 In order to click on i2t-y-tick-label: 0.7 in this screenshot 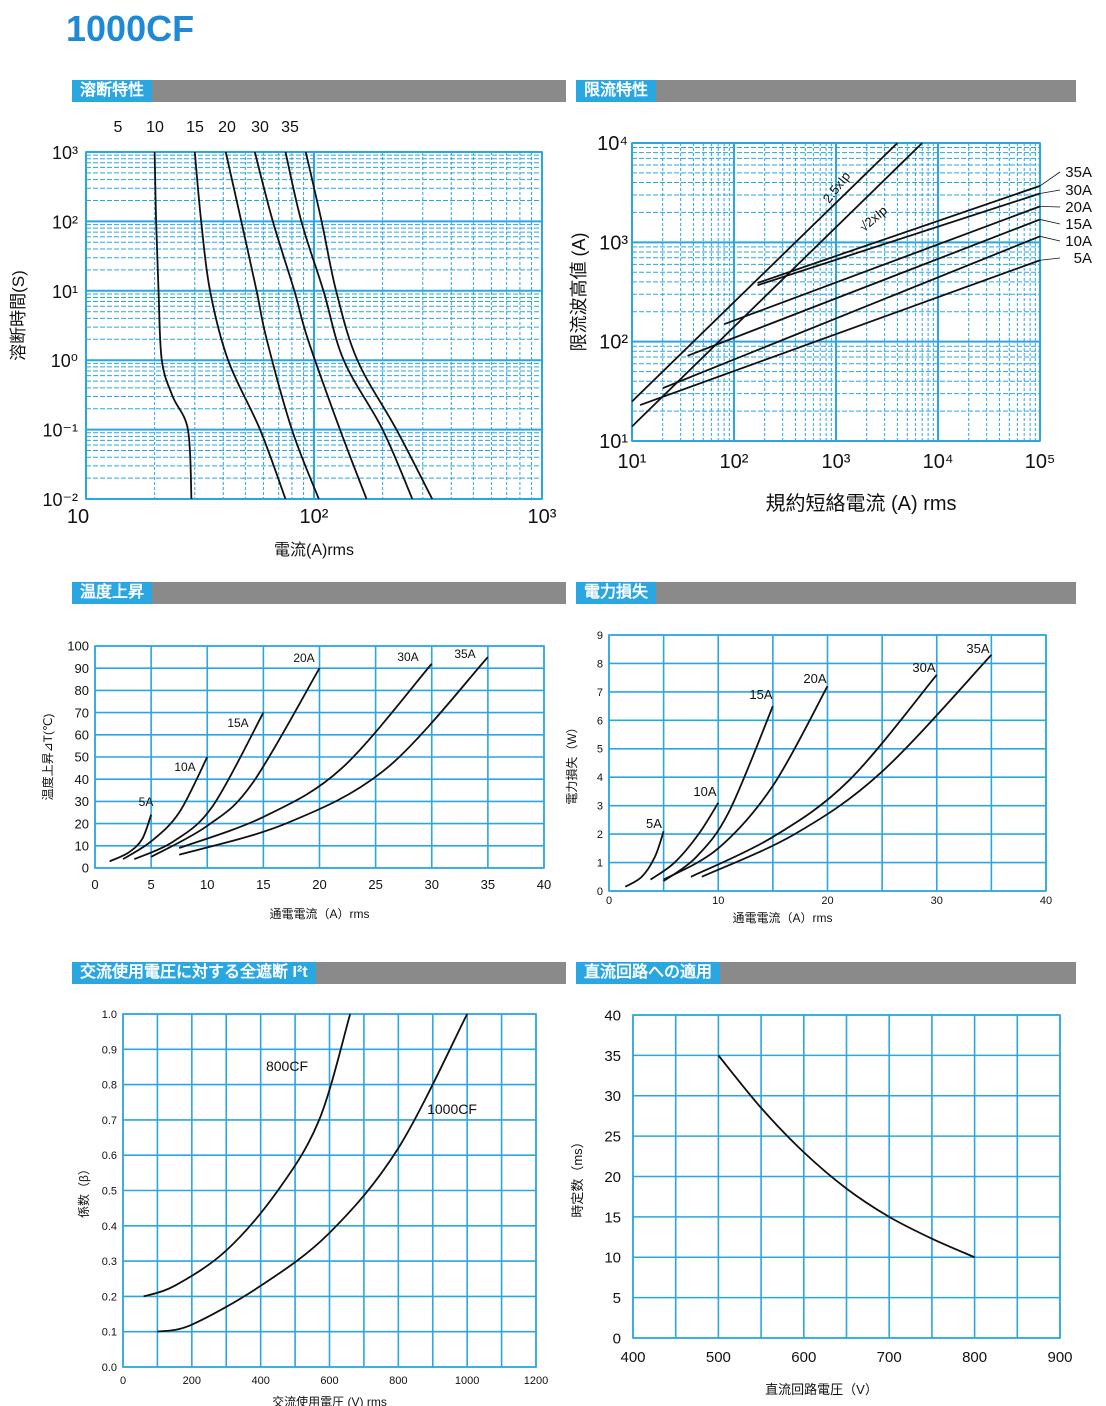, I will do `click(109, 1121)`.